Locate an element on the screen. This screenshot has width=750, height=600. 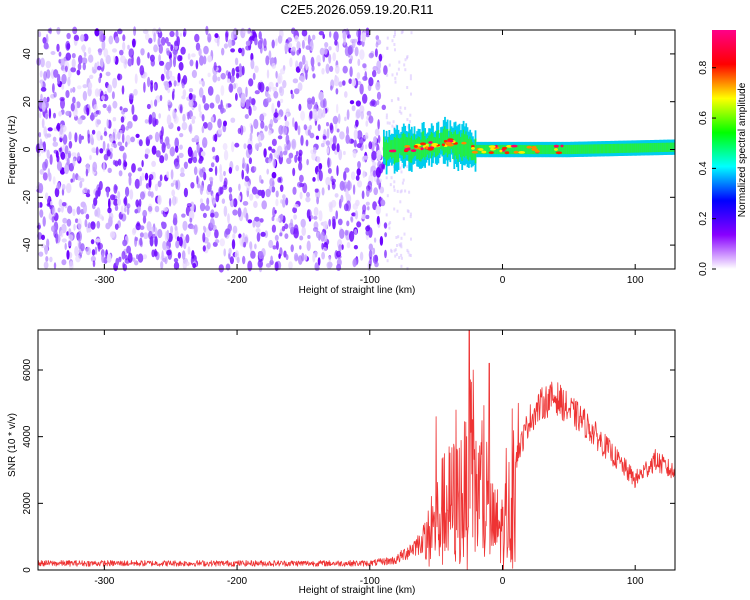
x-tick-label: -100 is located at coordinates (370, 581).